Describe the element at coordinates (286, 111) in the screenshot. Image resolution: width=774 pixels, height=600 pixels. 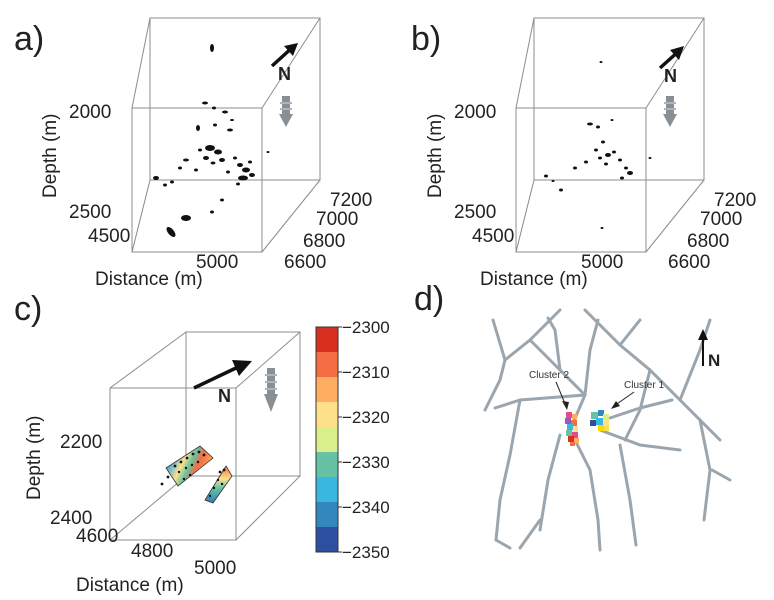
I see `panel-a-well-marker` at that location.